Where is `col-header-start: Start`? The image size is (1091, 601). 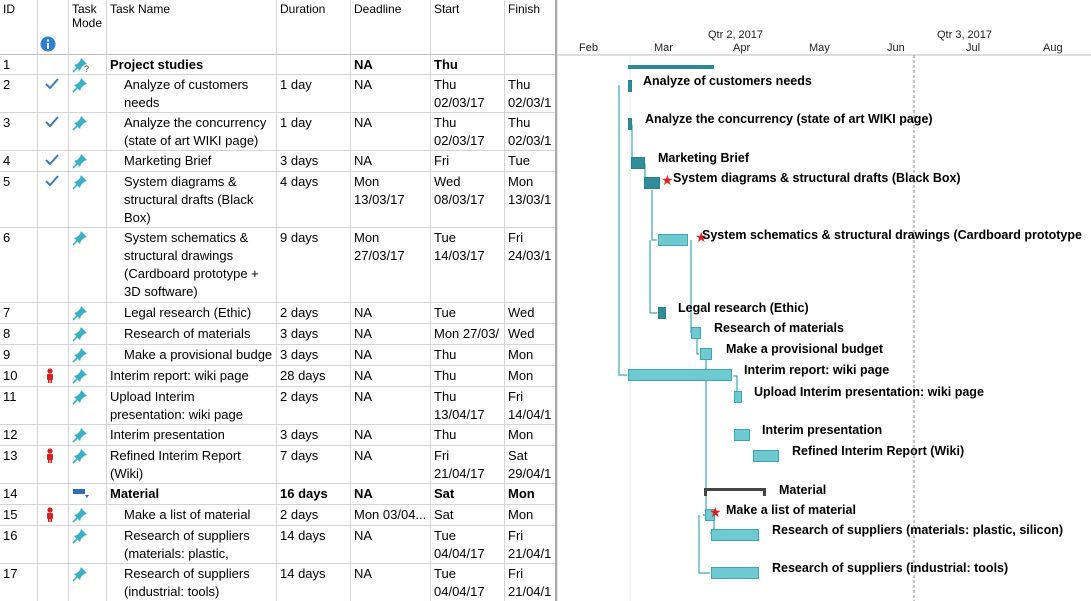 col-header-start: Start is located at coordinates (468, 27).